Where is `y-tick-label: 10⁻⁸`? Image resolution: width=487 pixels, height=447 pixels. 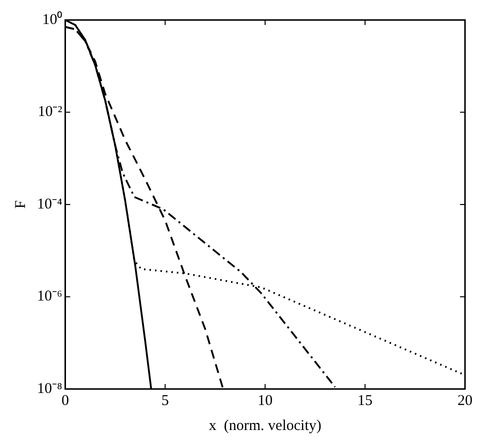
y-tick-label: 10⁻⁸ is located at coordinates (49, 388).